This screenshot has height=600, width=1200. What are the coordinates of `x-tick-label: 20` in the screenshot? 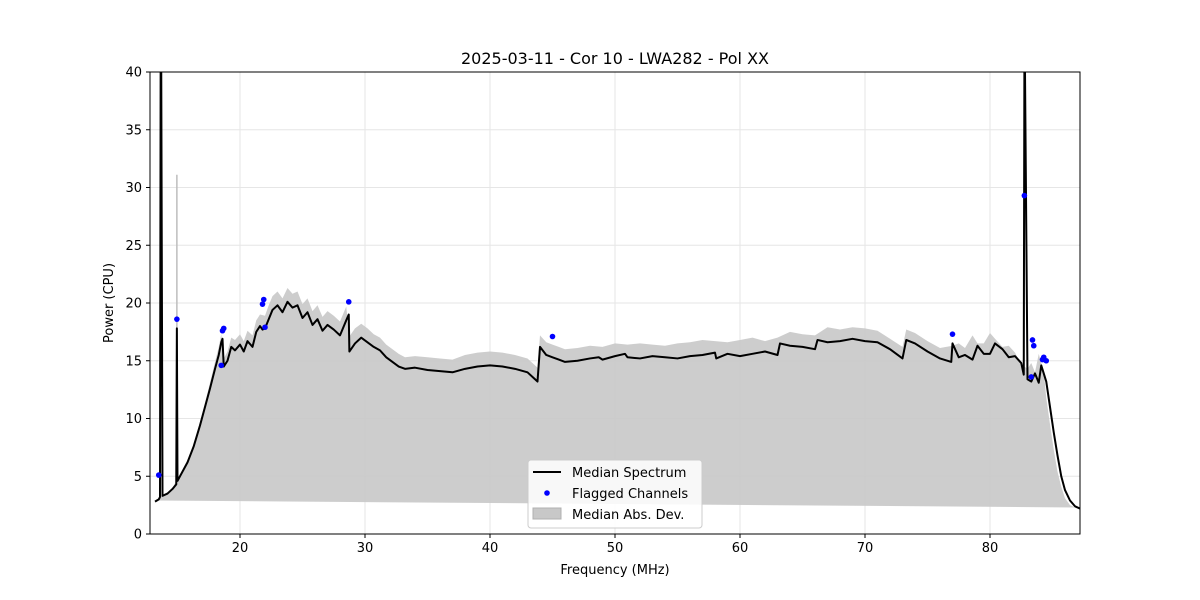 It's located at (240, 548).